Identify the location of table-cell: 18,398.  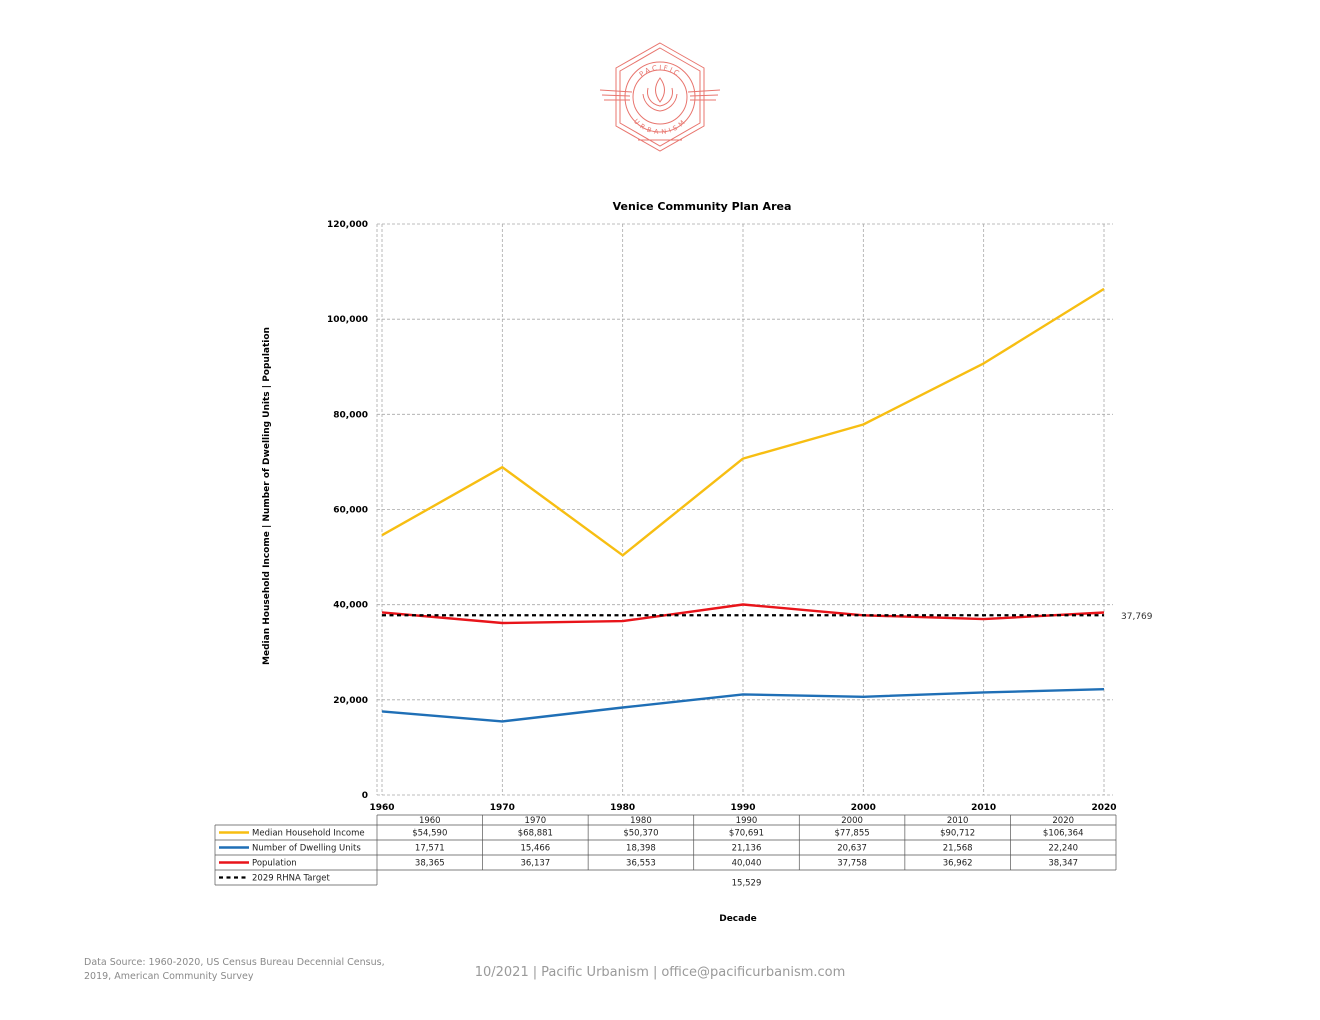
(641, 849).